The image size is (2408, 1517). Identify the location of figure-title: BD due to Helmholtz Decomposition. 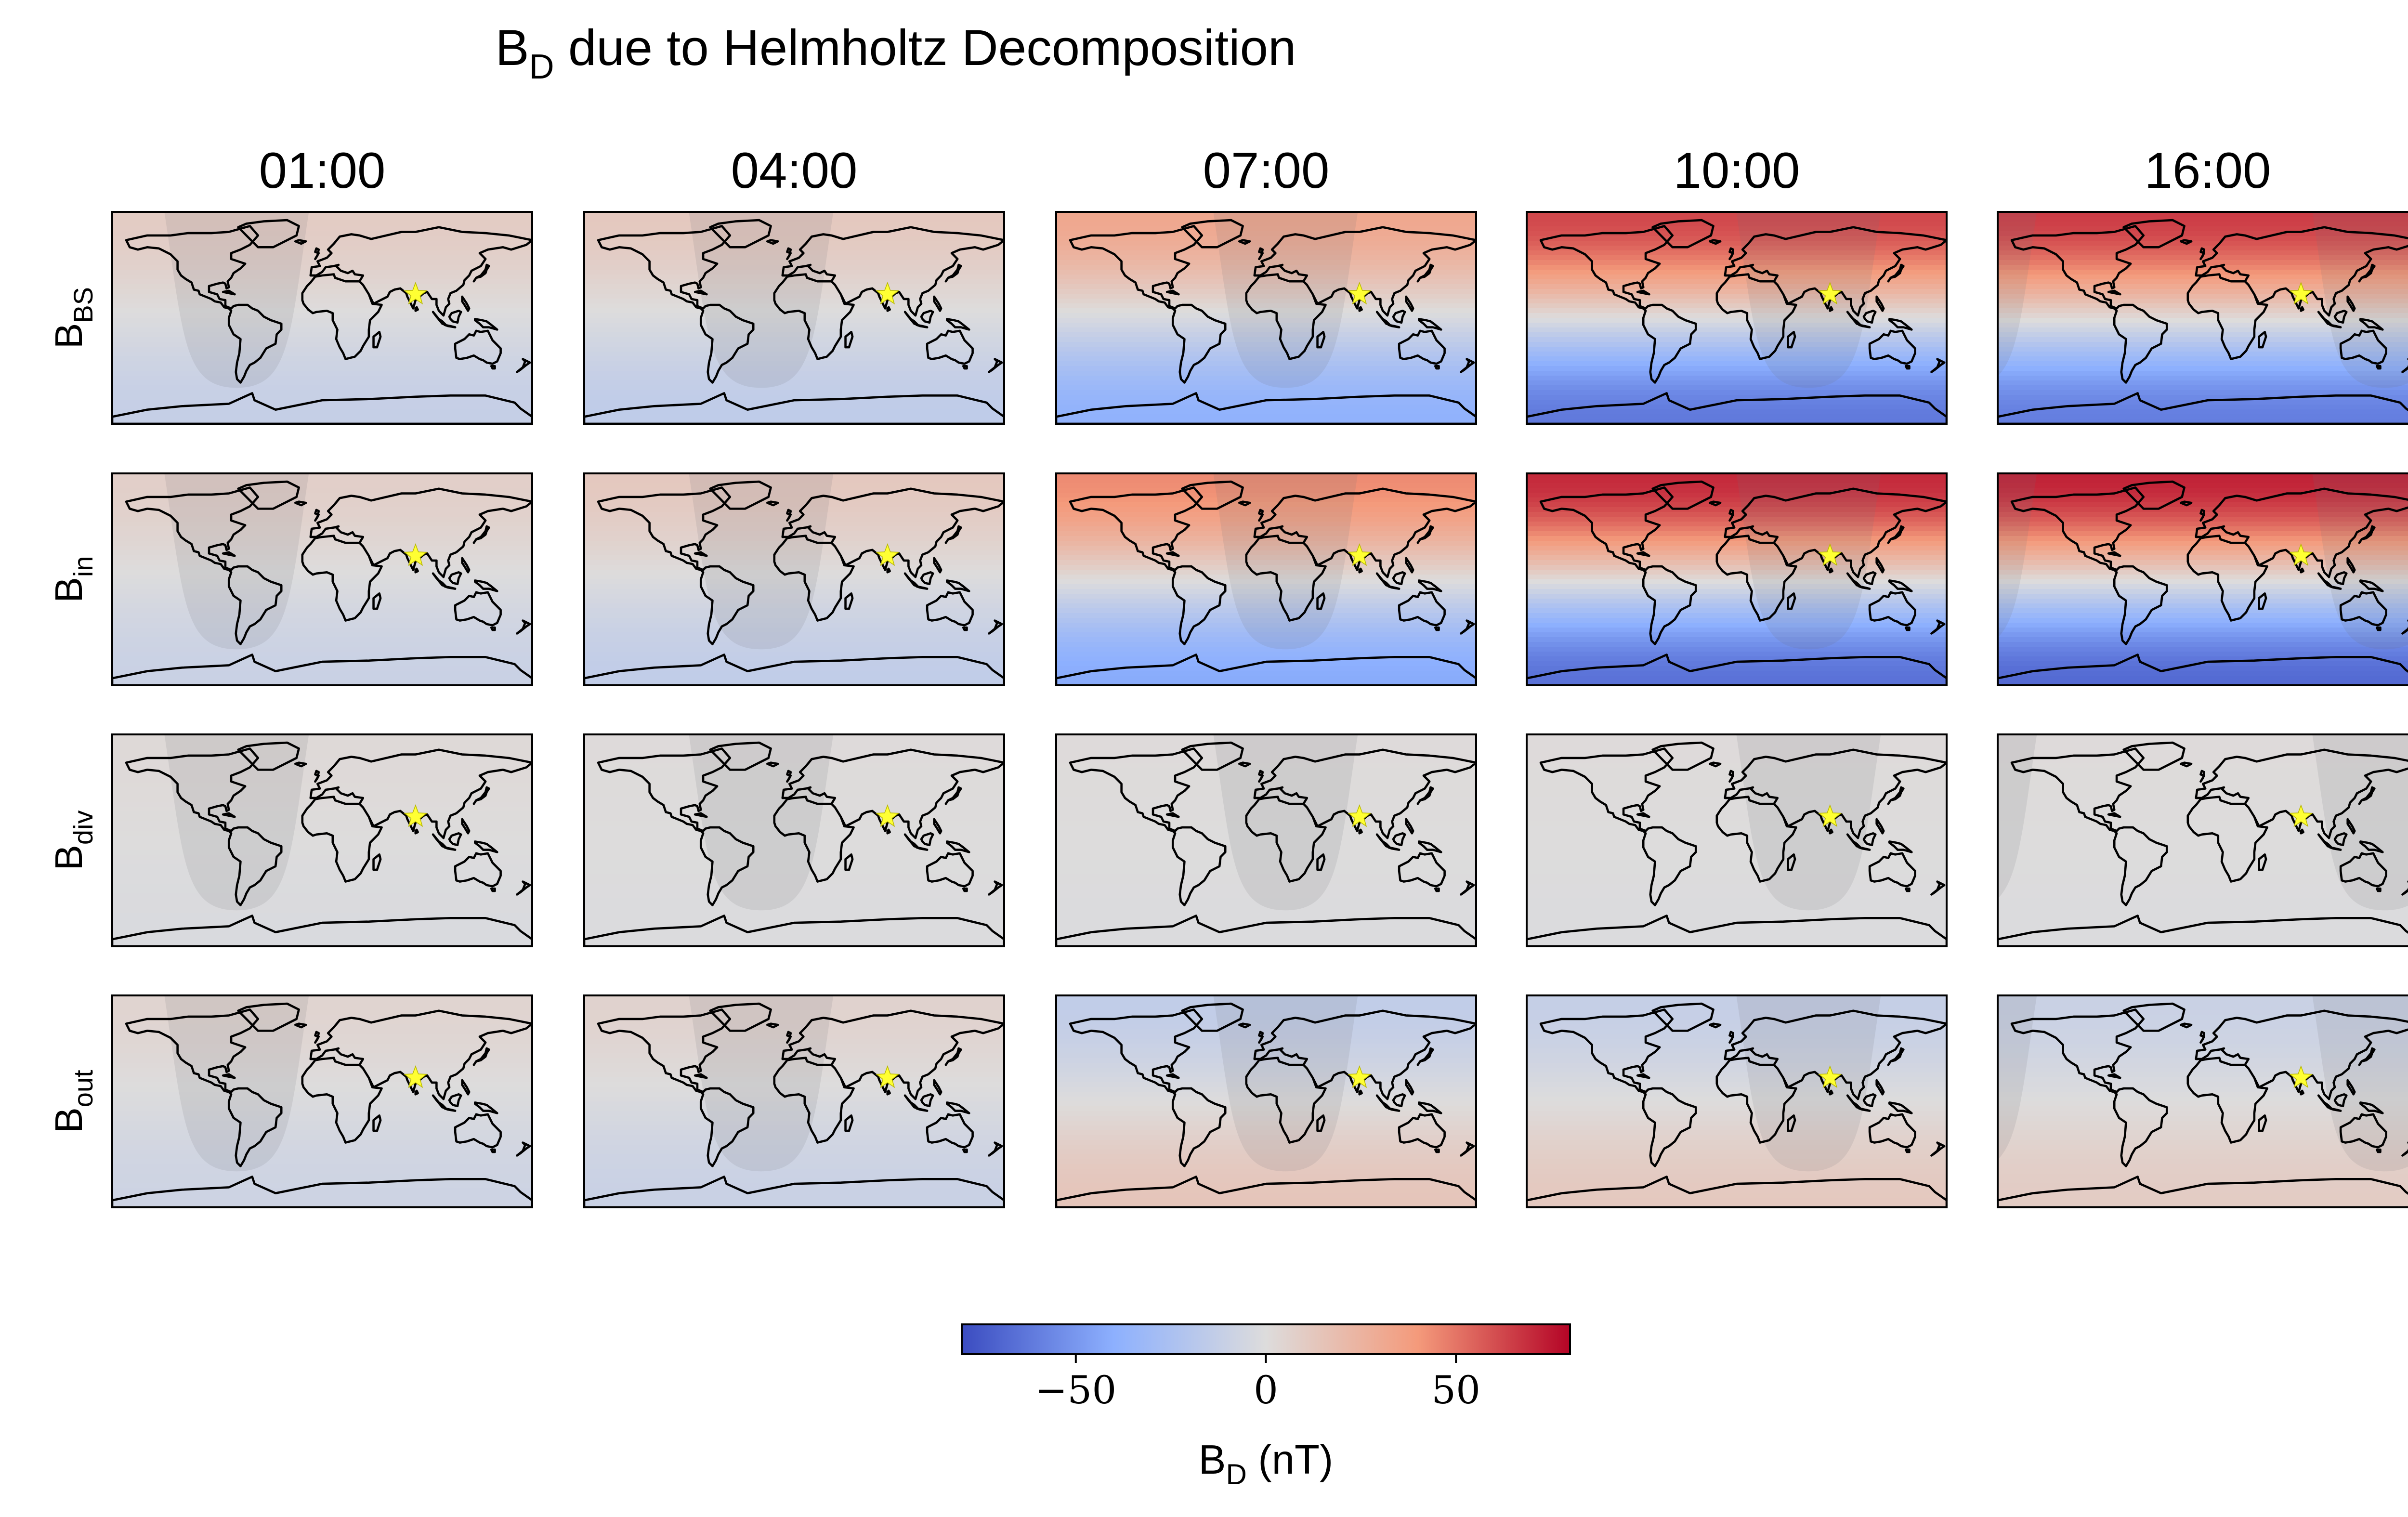
(896, 53).